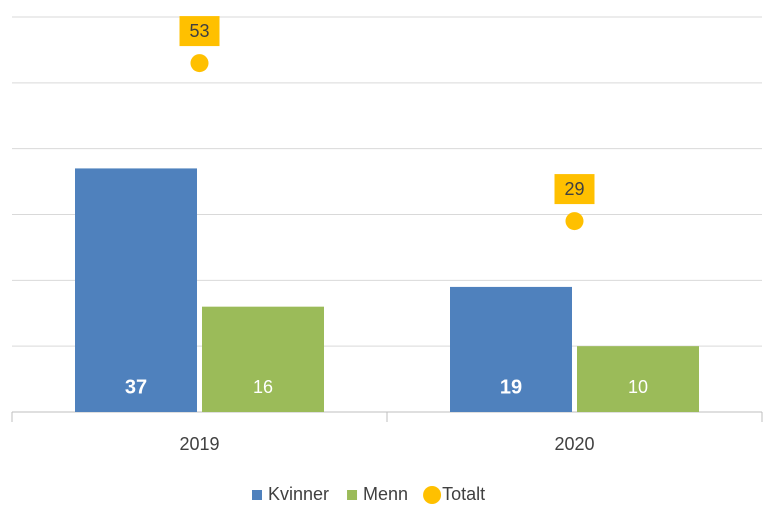 The image size is (763, 507). Describe the element at coordinates (463, 494) in the screenshot. I see `legend-label: Totalt` at that location.